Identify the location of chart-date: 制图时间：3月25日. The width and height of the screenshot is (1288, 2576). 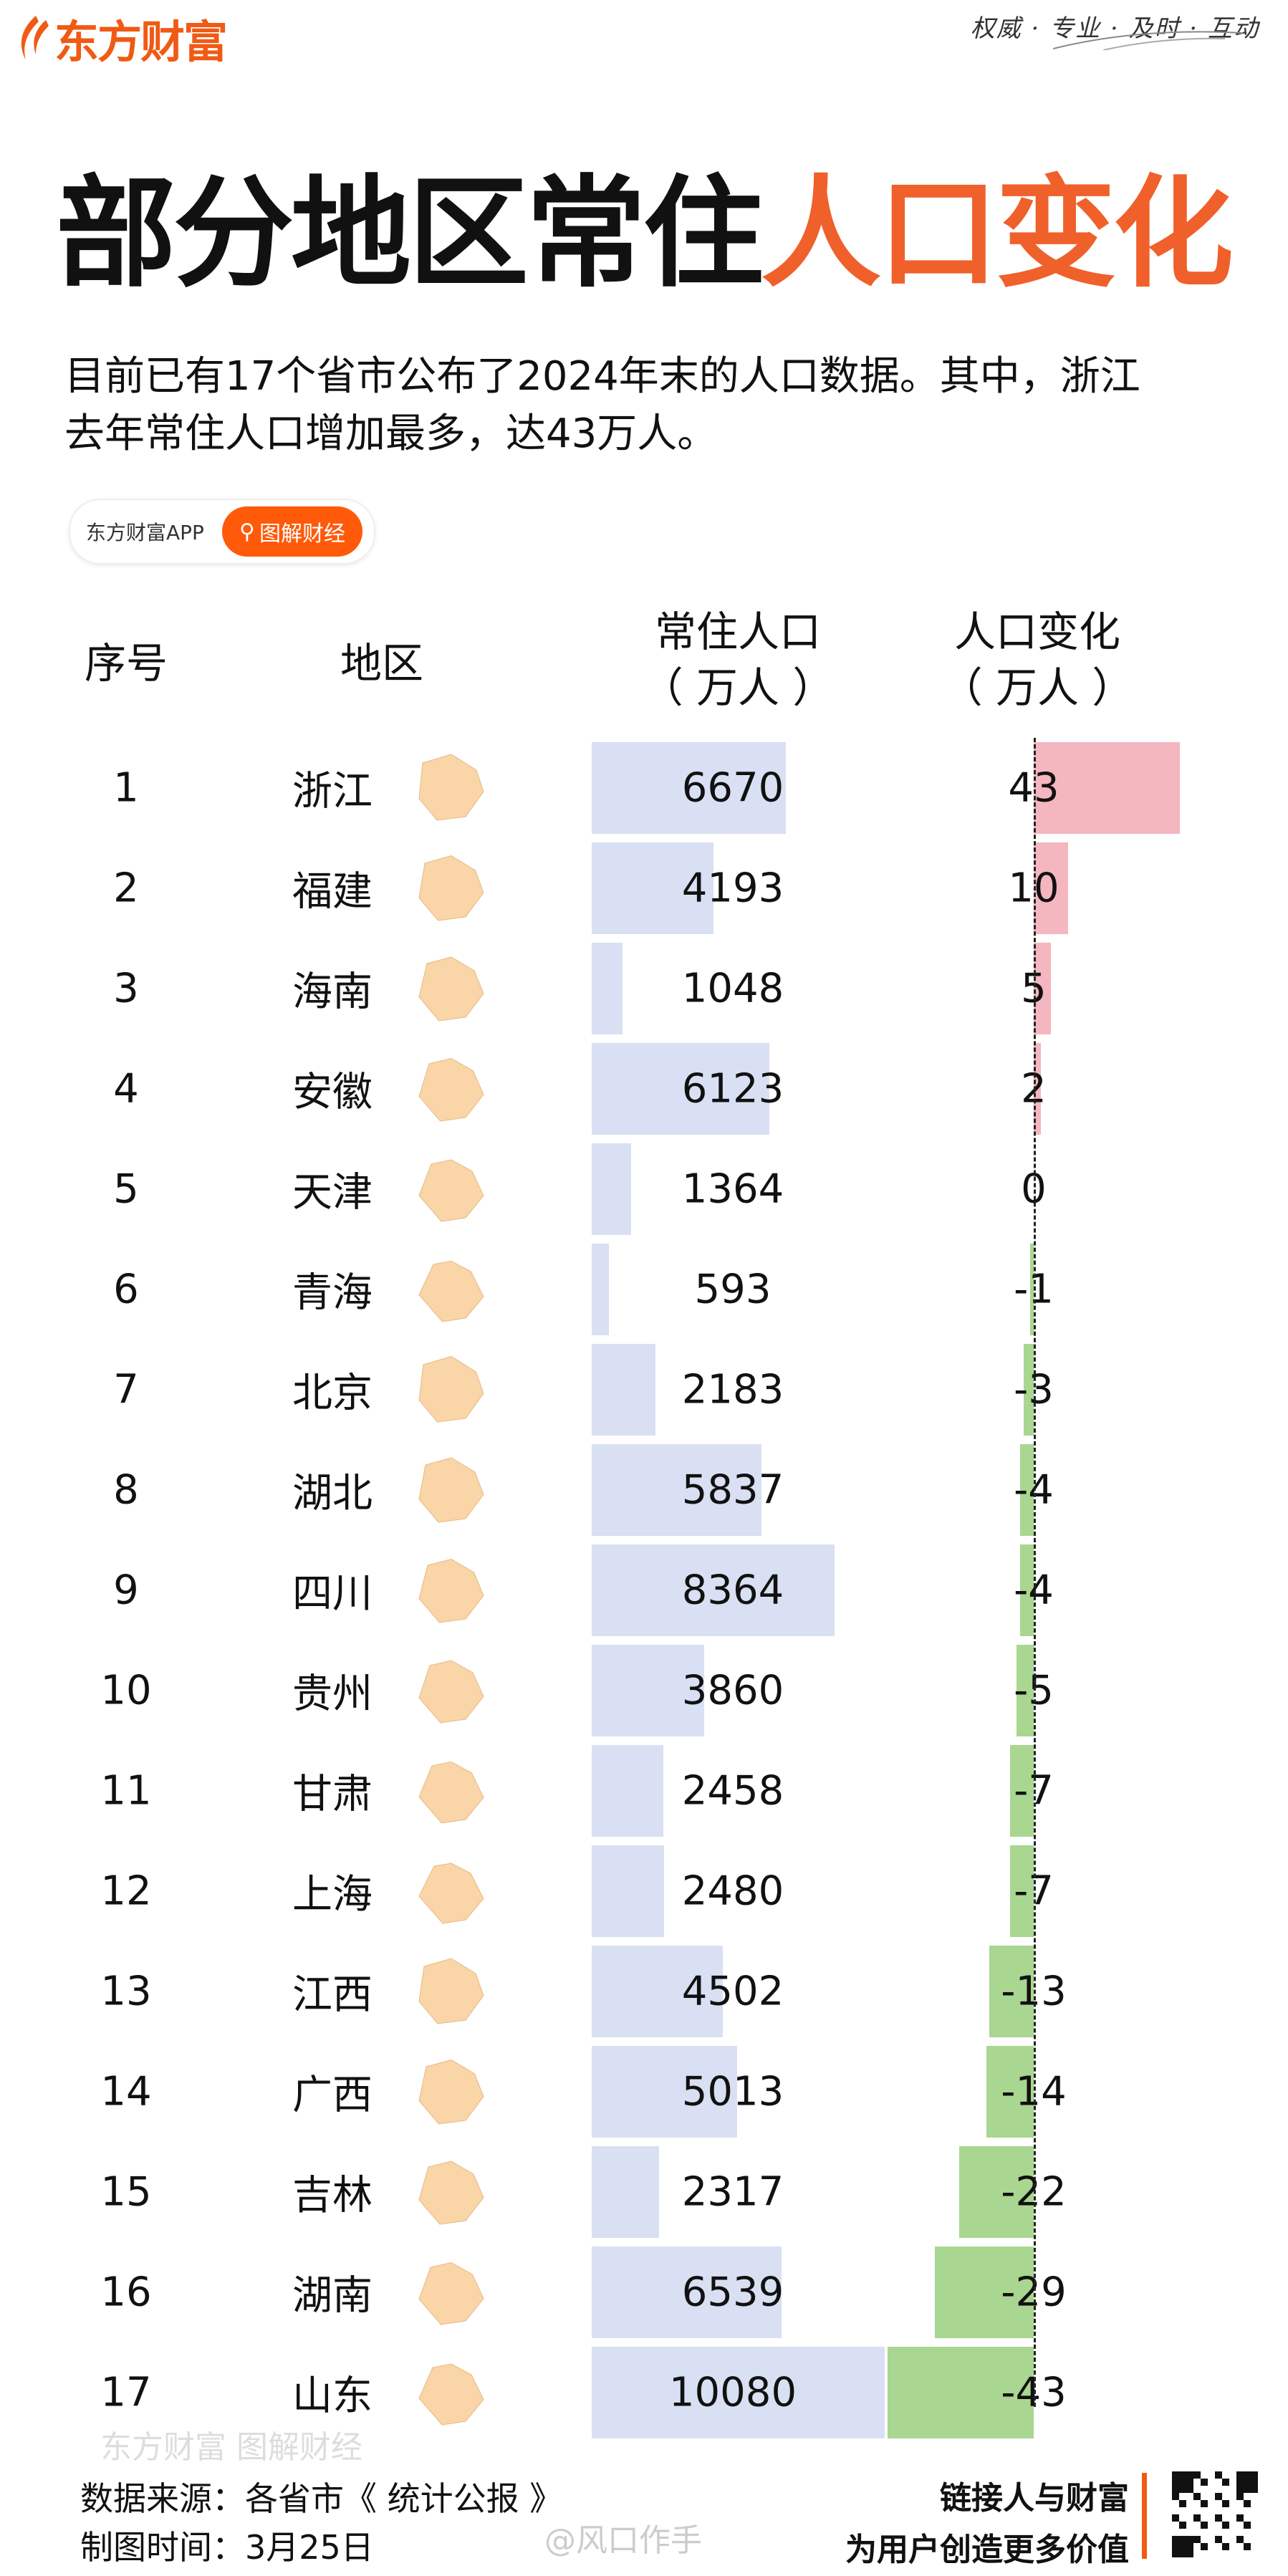
(227, 2548).